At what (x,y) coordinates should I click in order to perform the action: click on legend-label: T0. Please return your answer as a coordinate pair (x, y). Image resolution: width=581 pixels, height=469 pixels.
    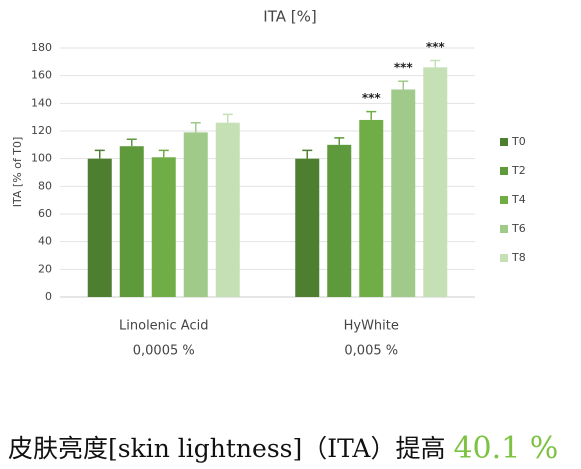
    Looking at the image, I should click on (518, 141).